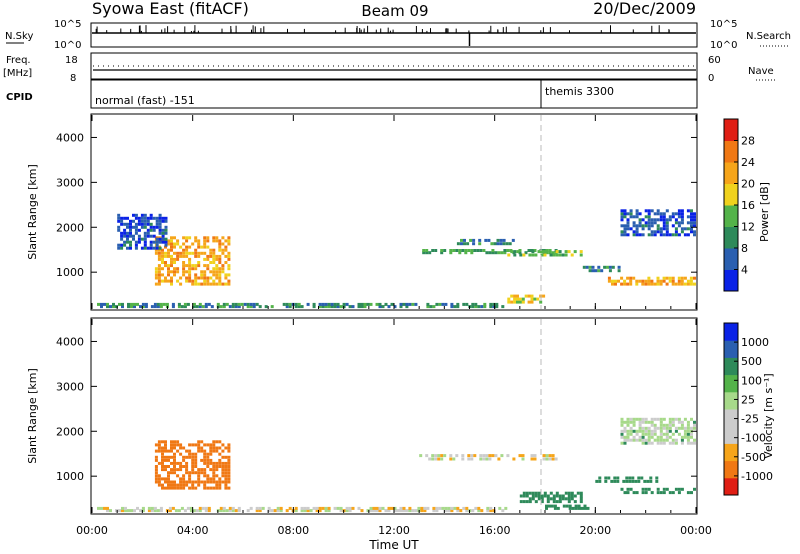 This screenshot has width=800, height=554. I want to click on nsearch-label: N.Search, so click(768, 36).